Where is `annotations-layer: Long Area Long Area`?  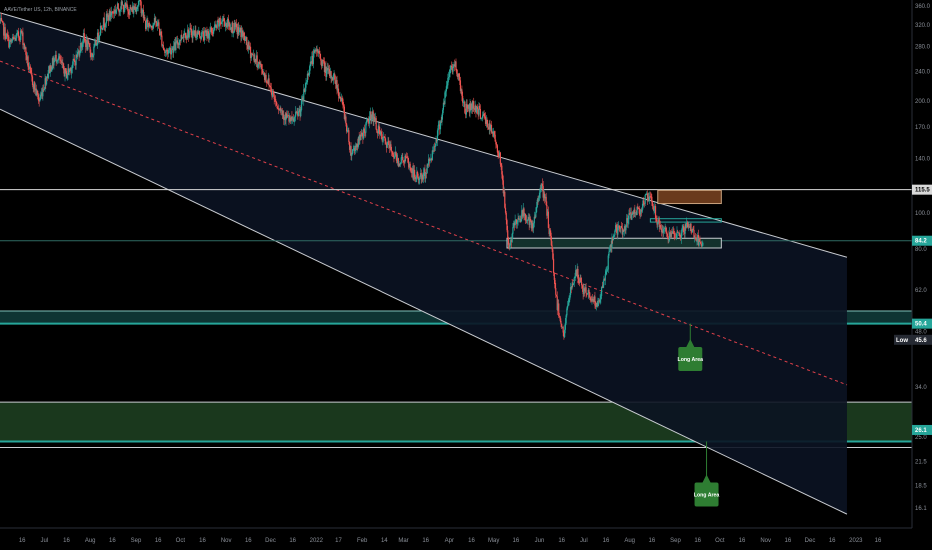
annotations-layer: Long Area Long Area is located at coordinates (699, 415).